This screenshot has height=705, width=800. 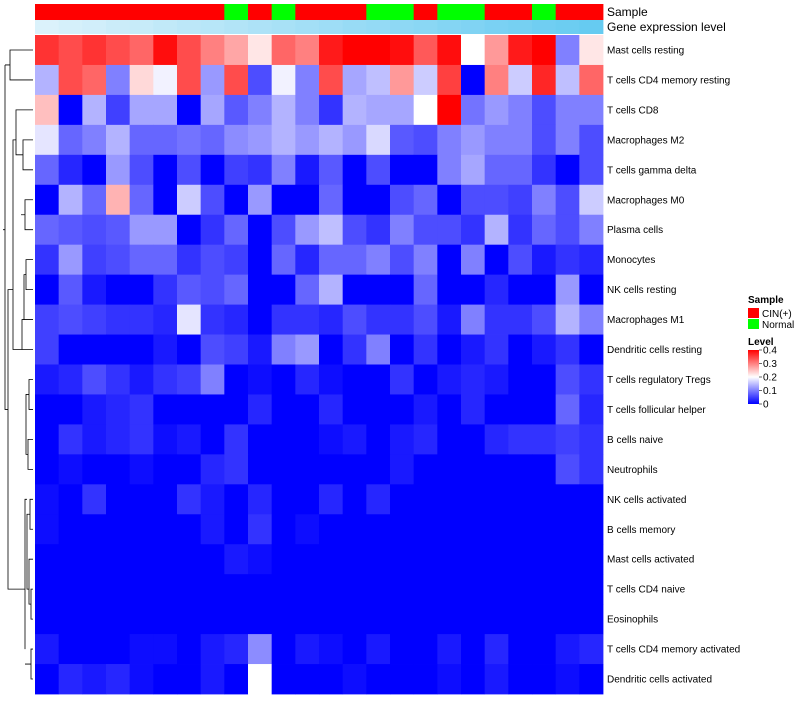 I want to click on row-label: Neutrophils, so click(x=632, y=470).